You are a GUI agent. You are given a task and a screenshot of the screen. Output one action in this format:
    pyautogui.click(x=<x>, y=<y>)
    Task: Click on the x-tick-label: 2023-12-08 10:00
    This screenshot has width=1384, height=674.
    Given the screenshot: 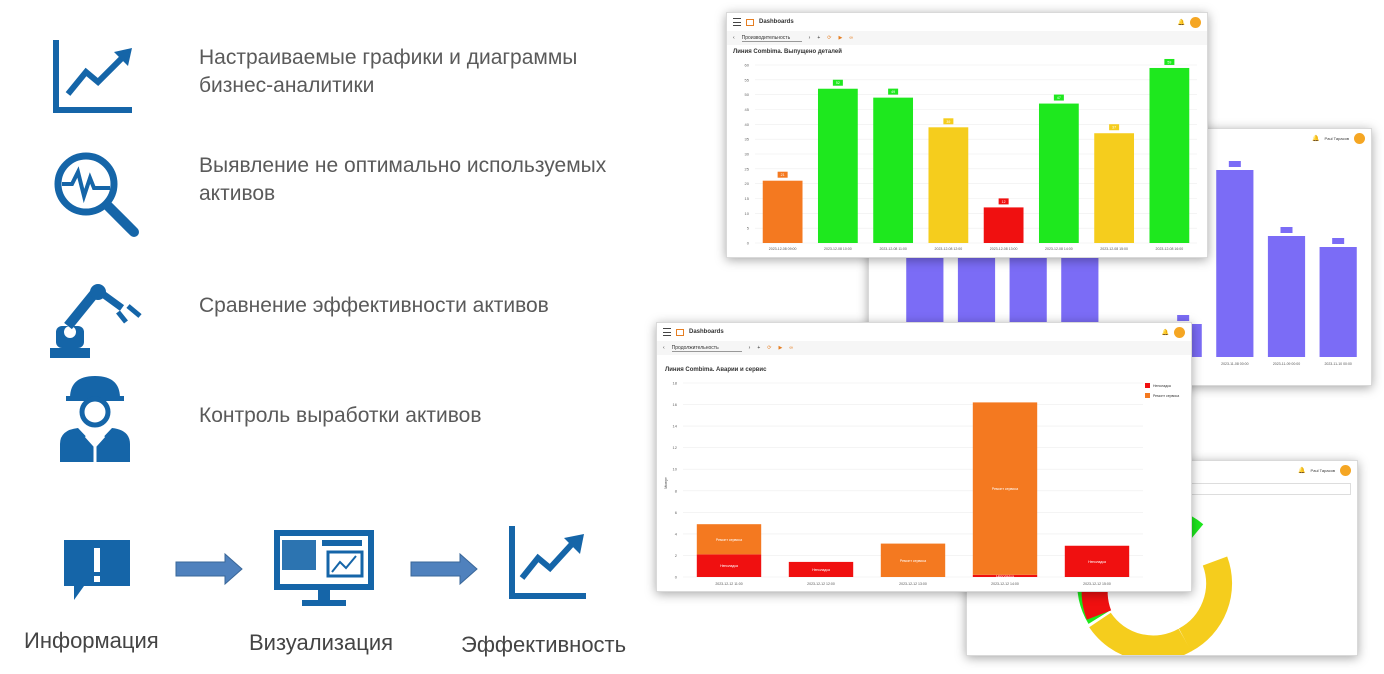 What is the action you would take?
    pyautogui.click(x=838, y=249)
    